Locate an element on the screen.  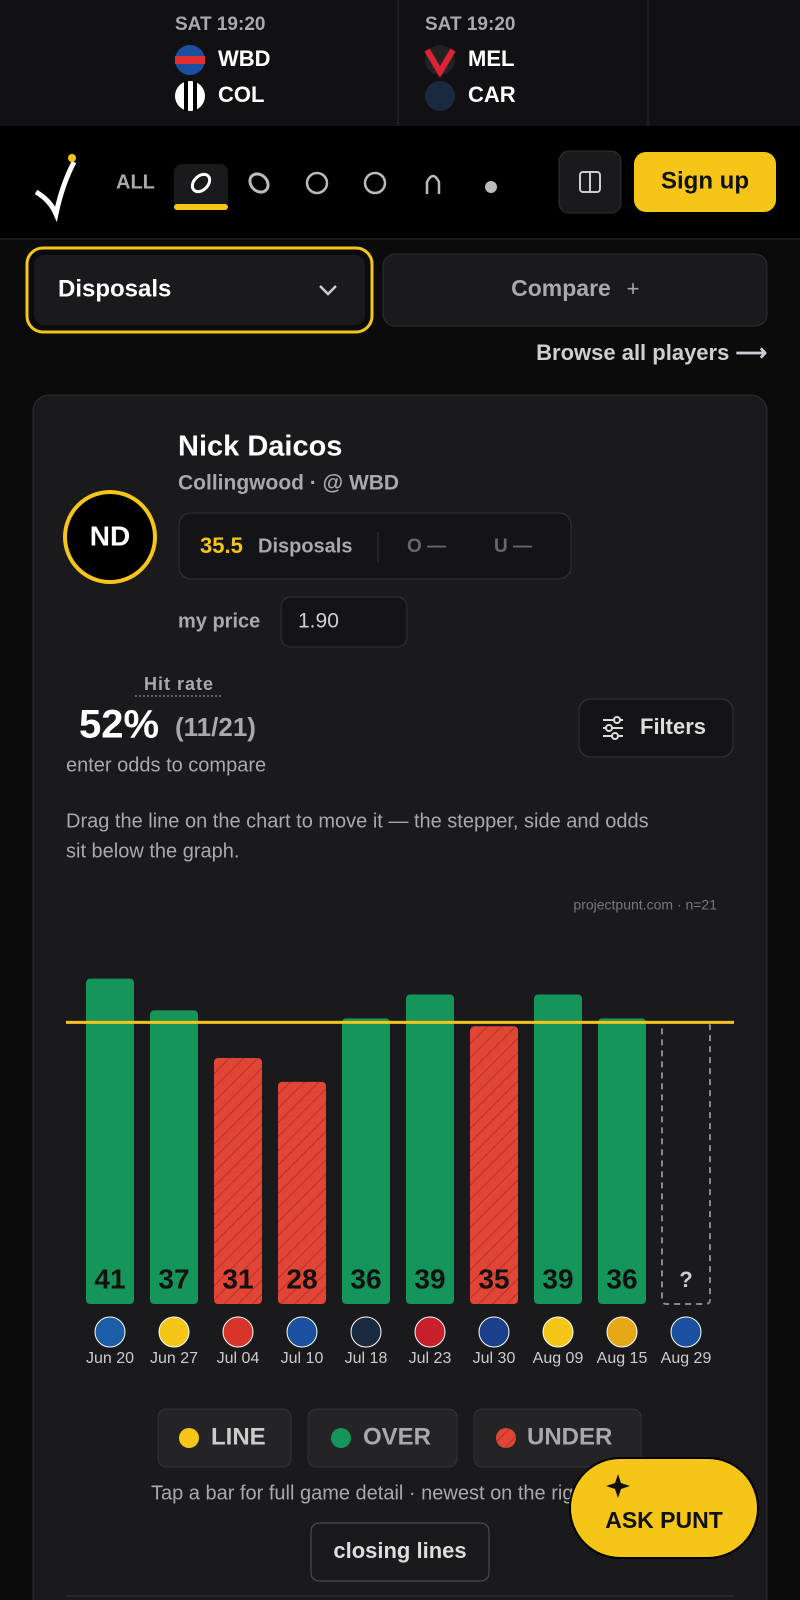
chart-source: projectpunt.com · n=21 is located at coordinates (645, 905).